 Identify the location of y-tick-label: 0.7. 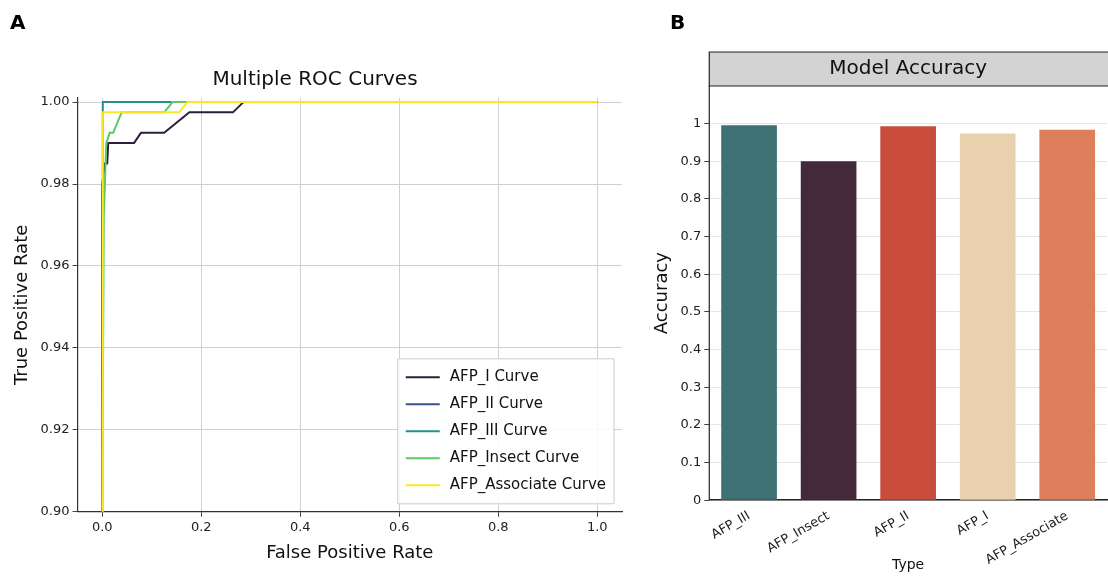
(691, 235).